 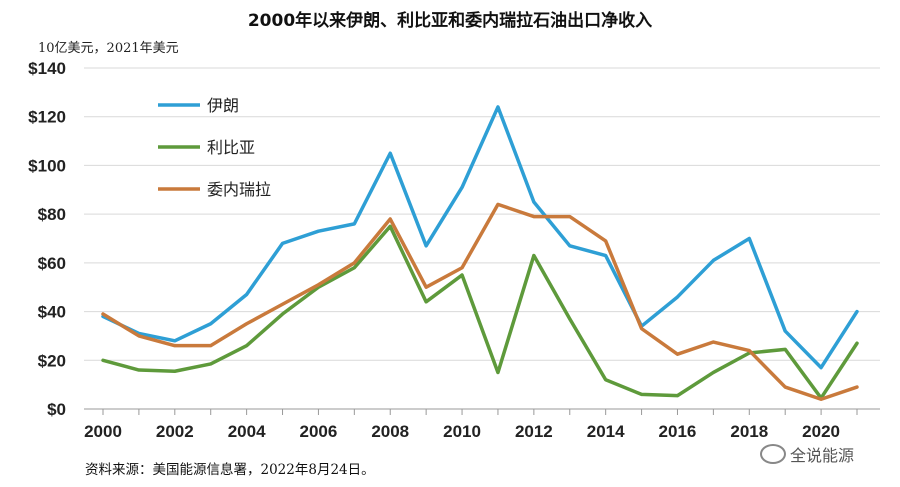 What do you see at coordinates (175, 431) in the screenshot?
I see `x-tick-label: 2002` at bounding box center [175, 431].